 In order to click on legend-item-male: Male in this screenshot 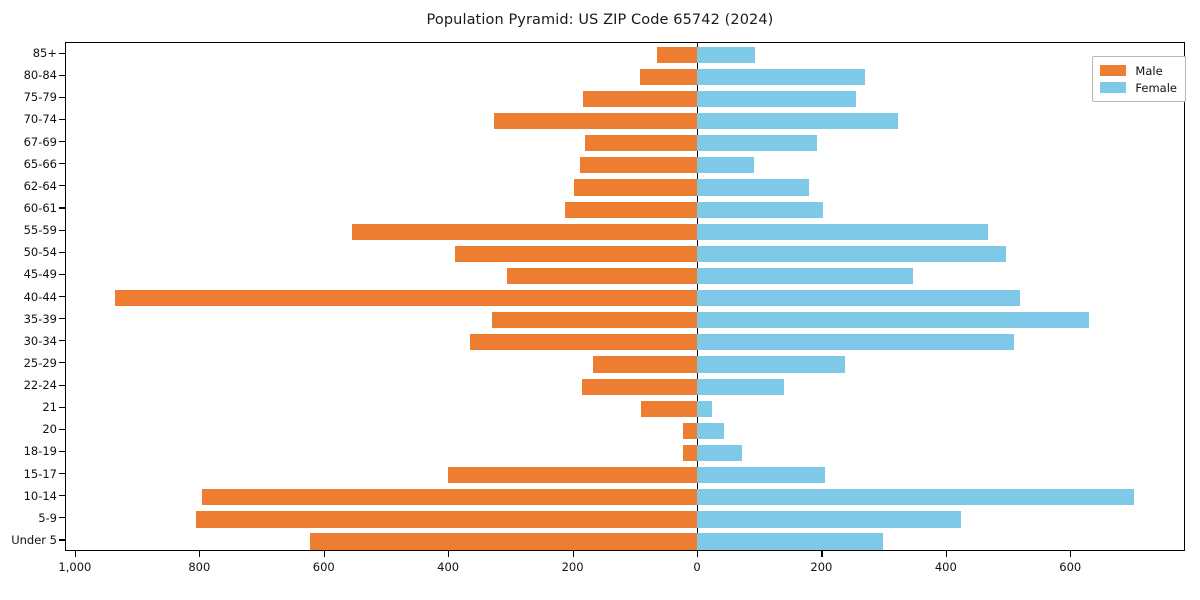, I will do `click(1138, 70)`.